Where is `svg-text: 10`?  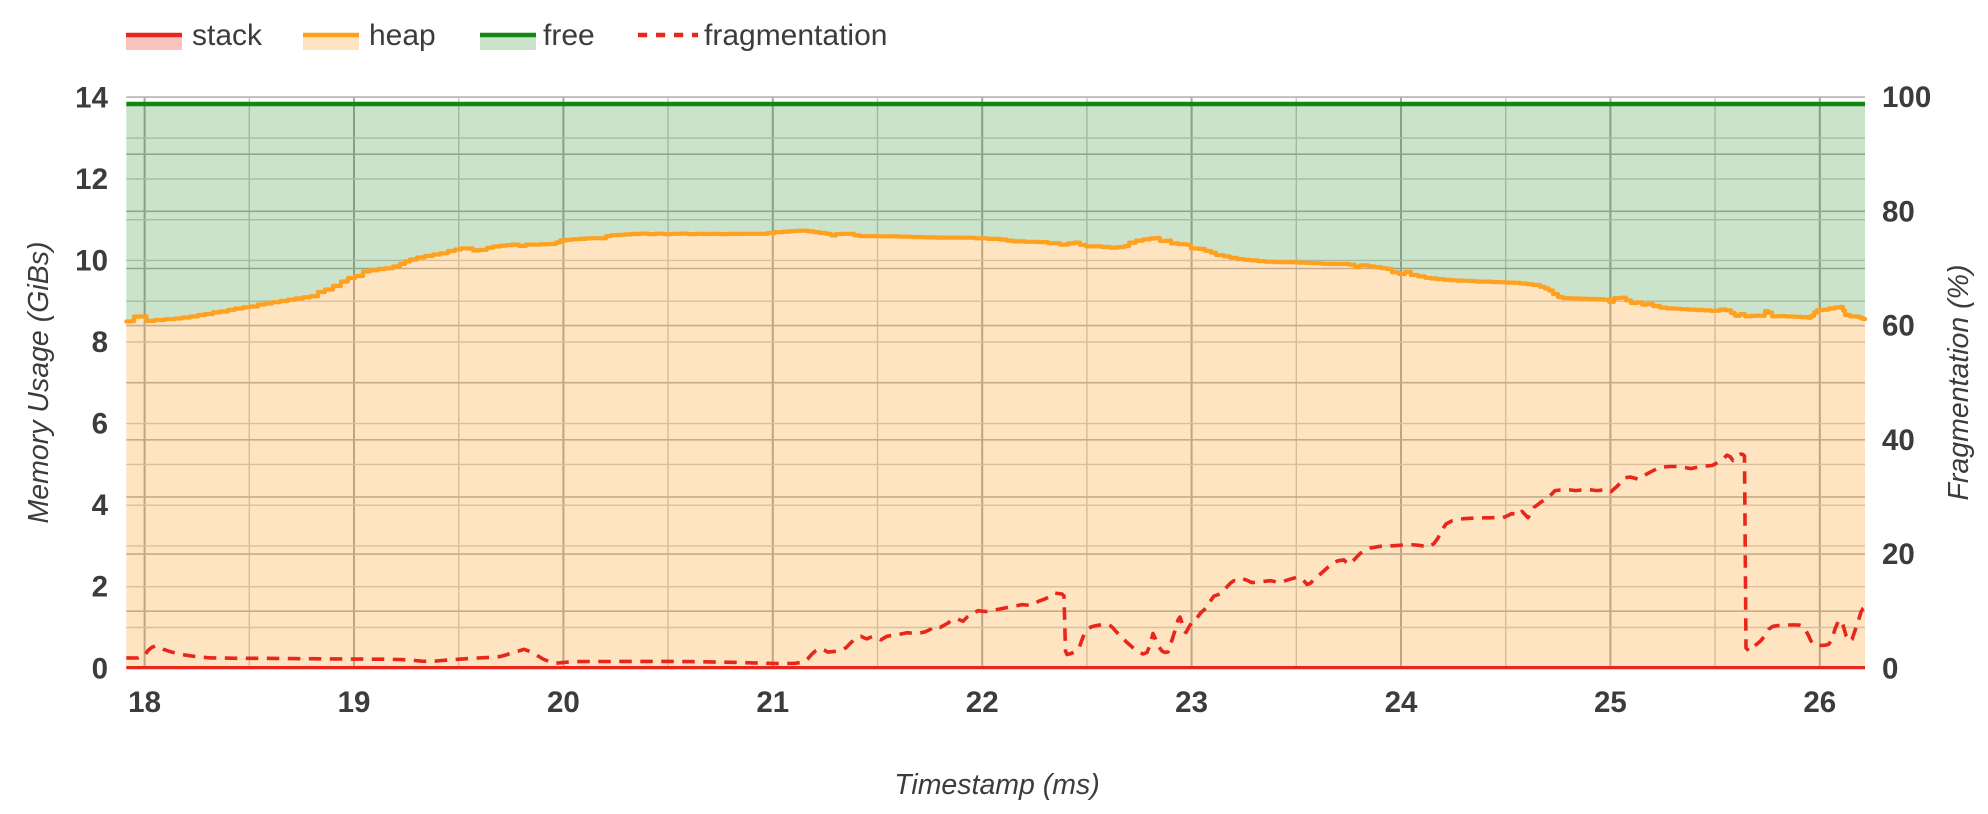
svg-text: 10 is located at coordinates (91, 260).